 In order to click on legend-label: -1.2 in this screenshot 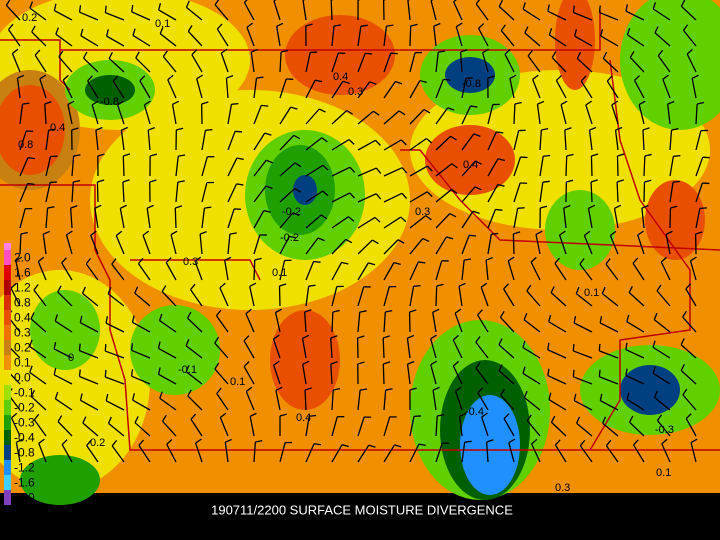, I will do `click(24, 468)`.